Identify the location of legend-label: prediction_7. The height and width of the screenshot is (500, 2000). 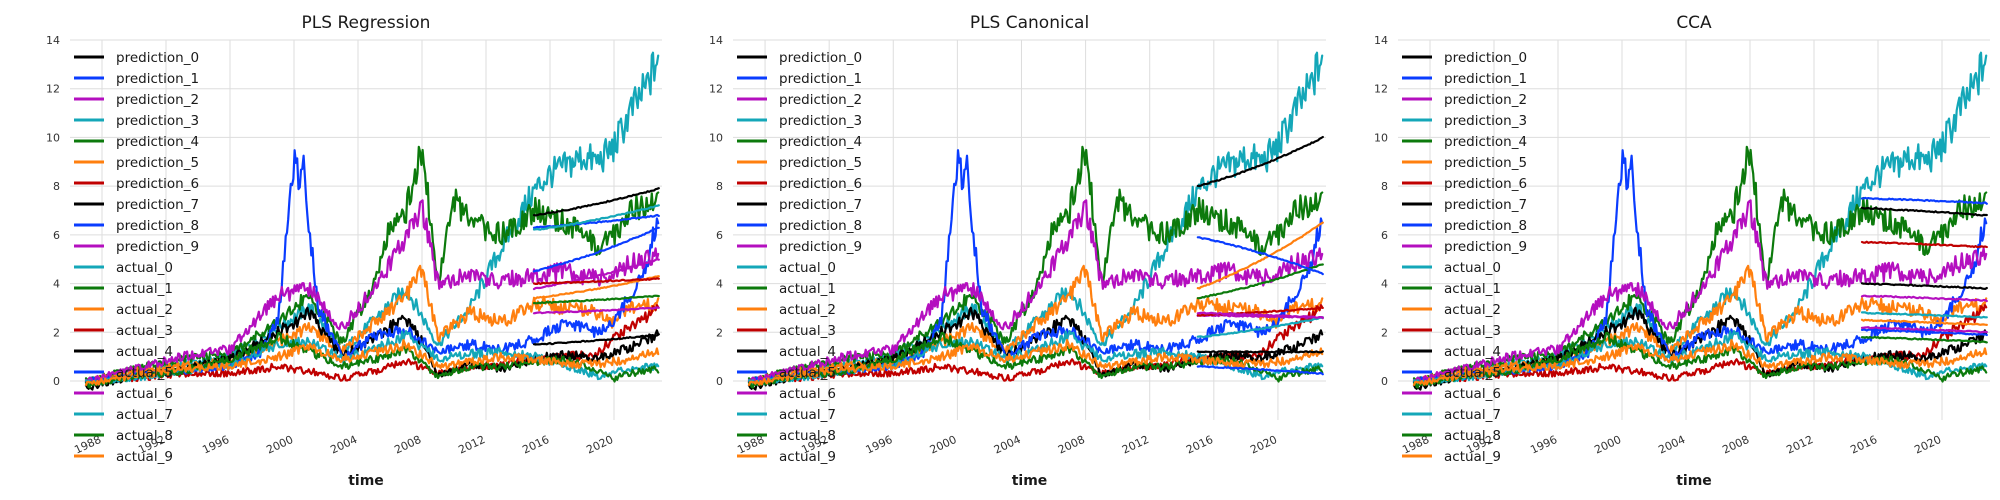
(820, 205).